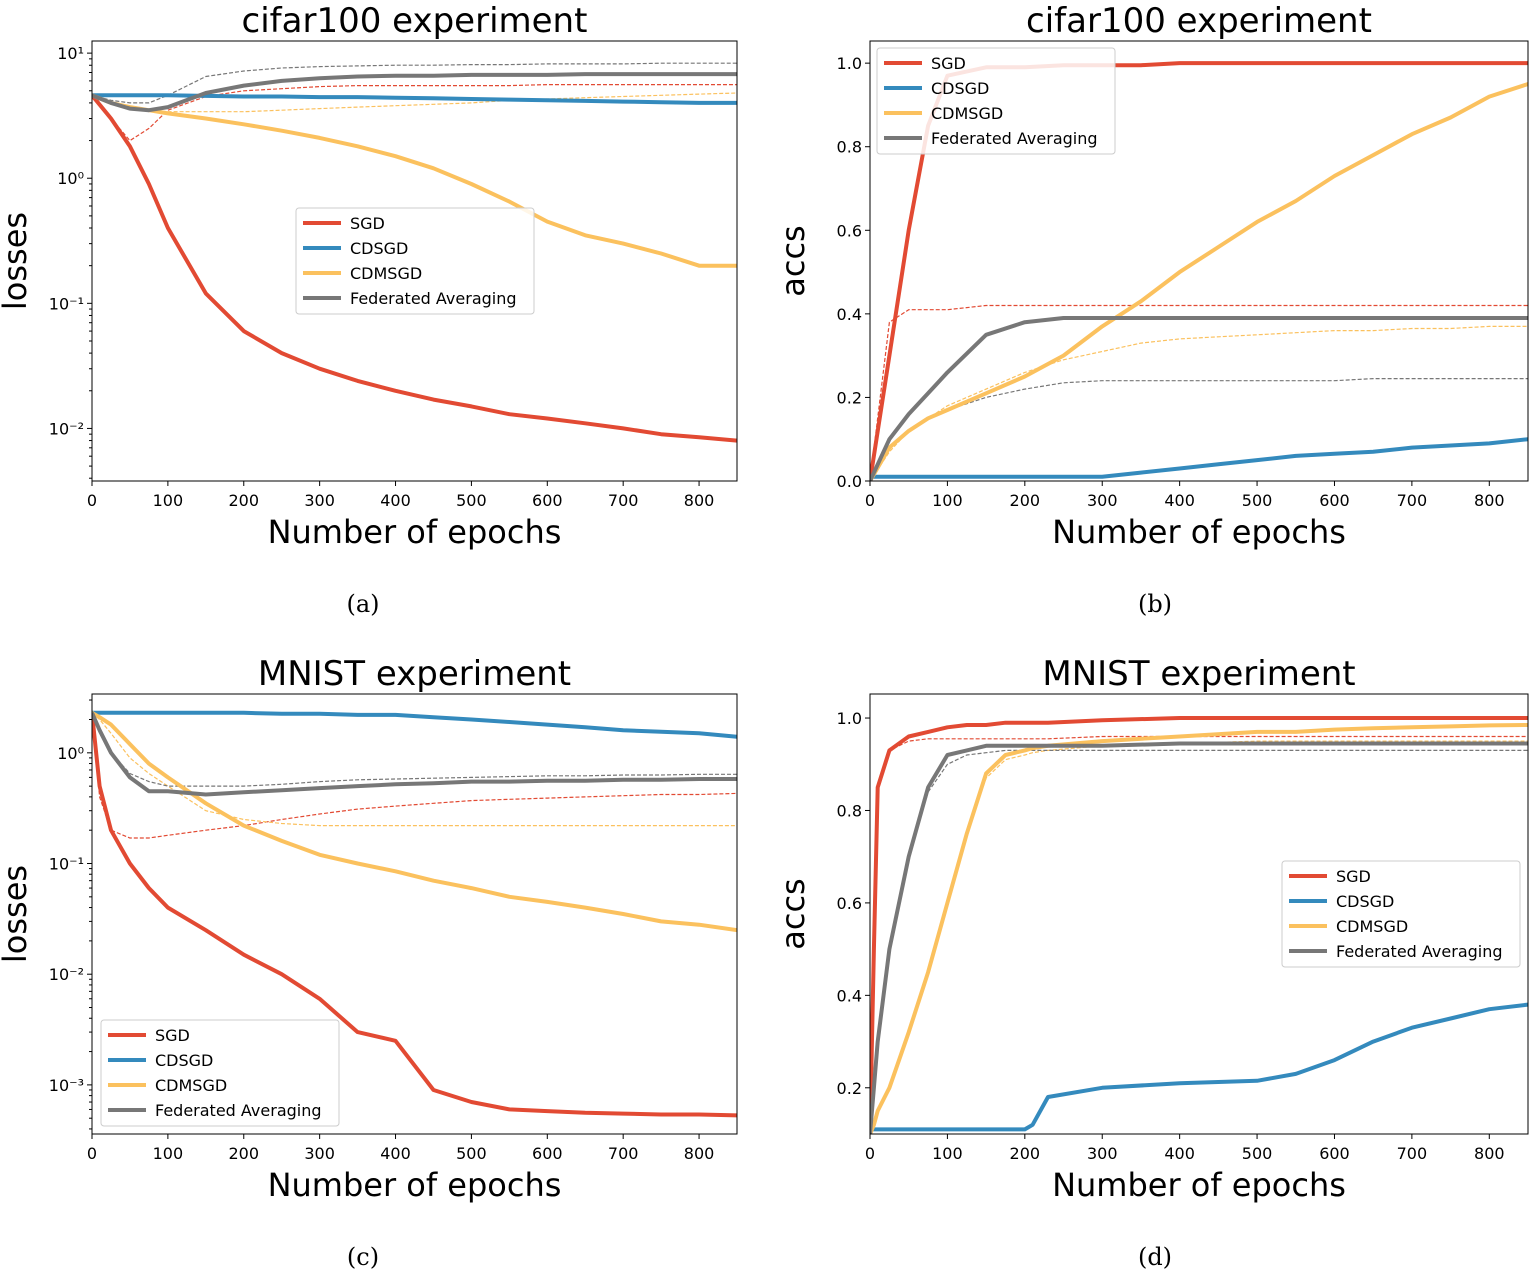 The width and height of the screenshot is (1531, 1276). Describe the element at coordinates (70, 178) in the screenshot. I see `y-tick-label: 10⁰` at that location.